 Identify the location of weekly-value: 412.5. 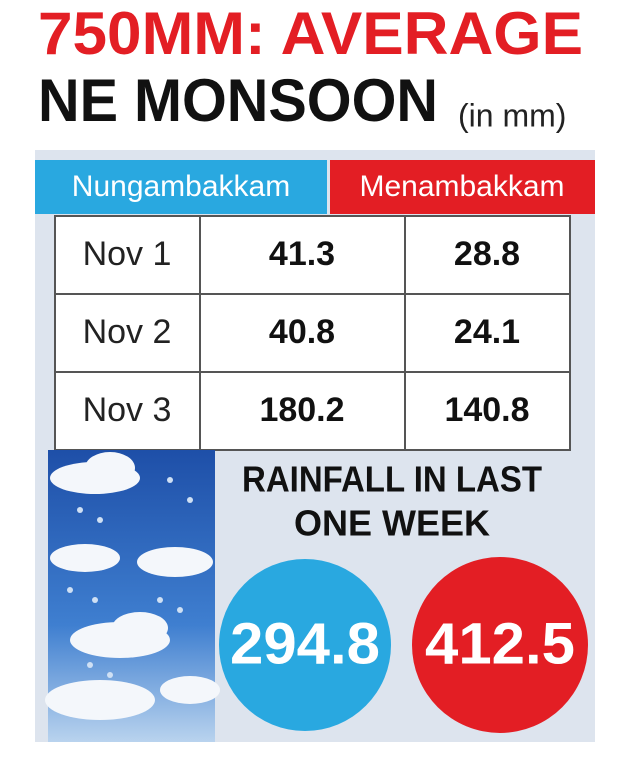
(500, 643).